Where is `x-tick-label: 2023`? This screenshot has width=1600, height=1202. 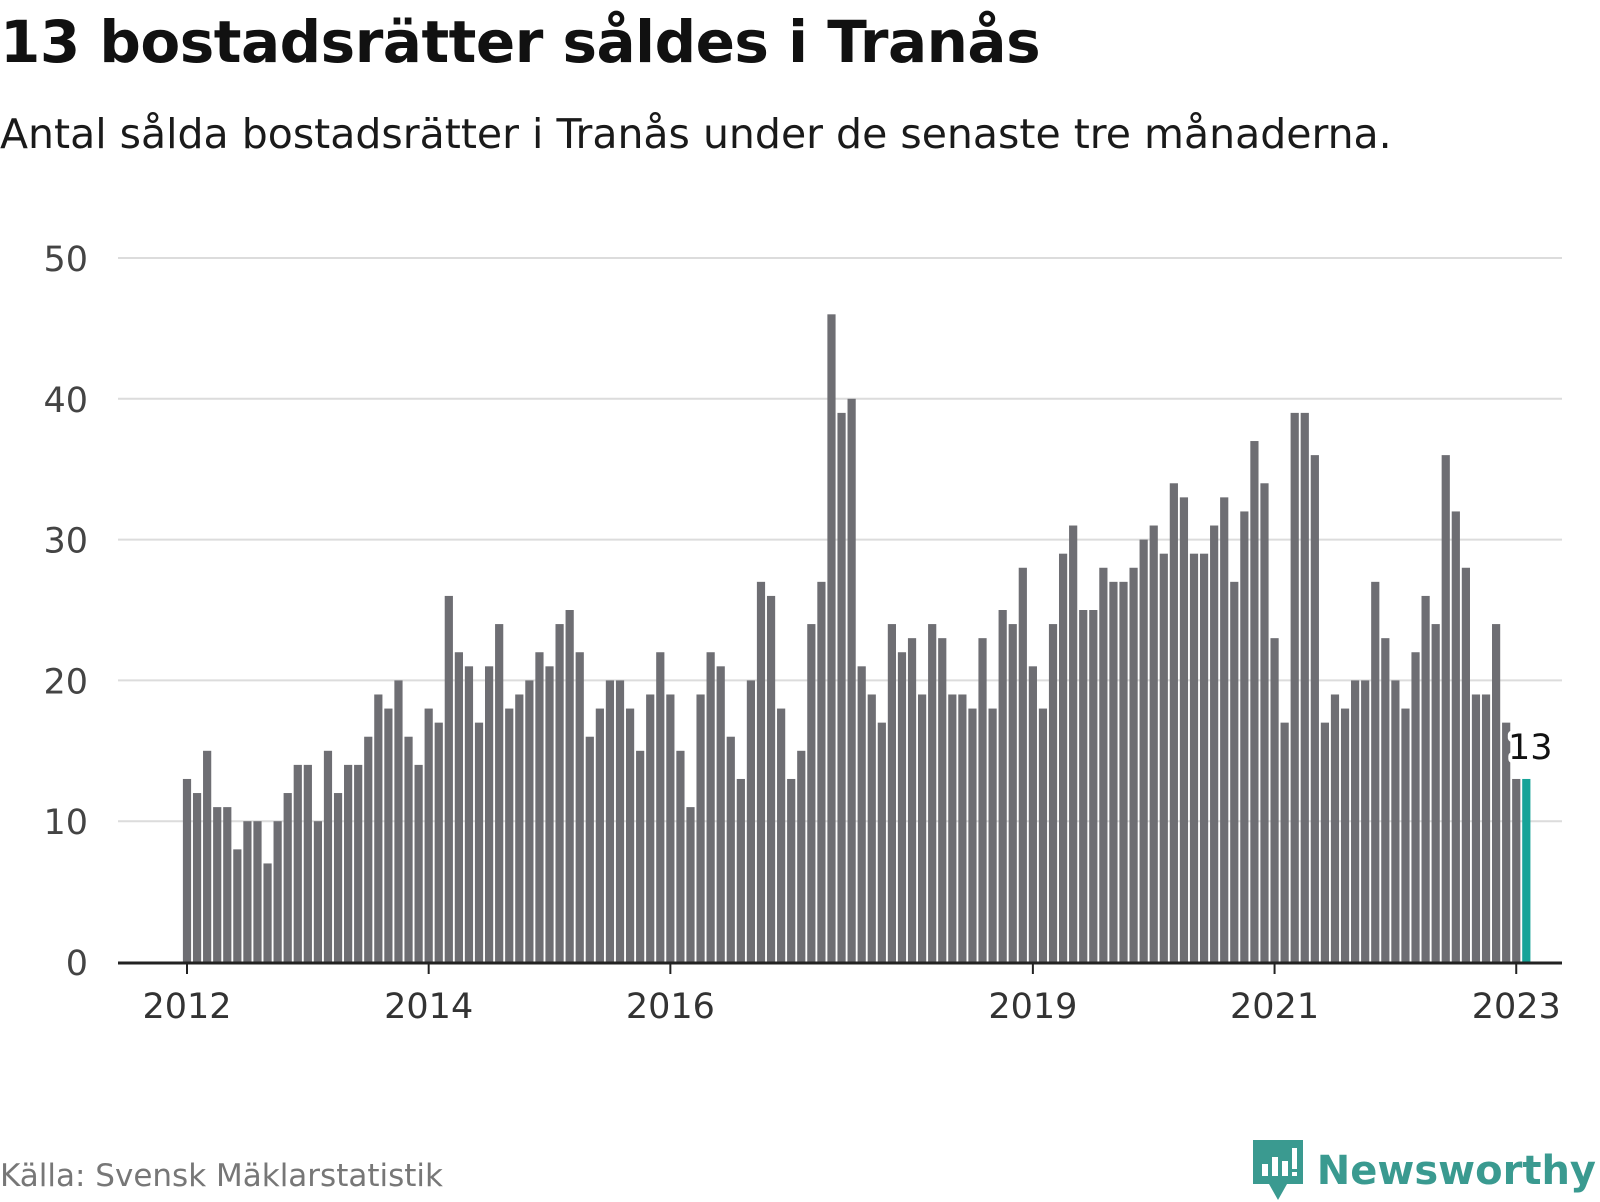 x-tick-label: 2023 is located at coordinates (1516, 1007).